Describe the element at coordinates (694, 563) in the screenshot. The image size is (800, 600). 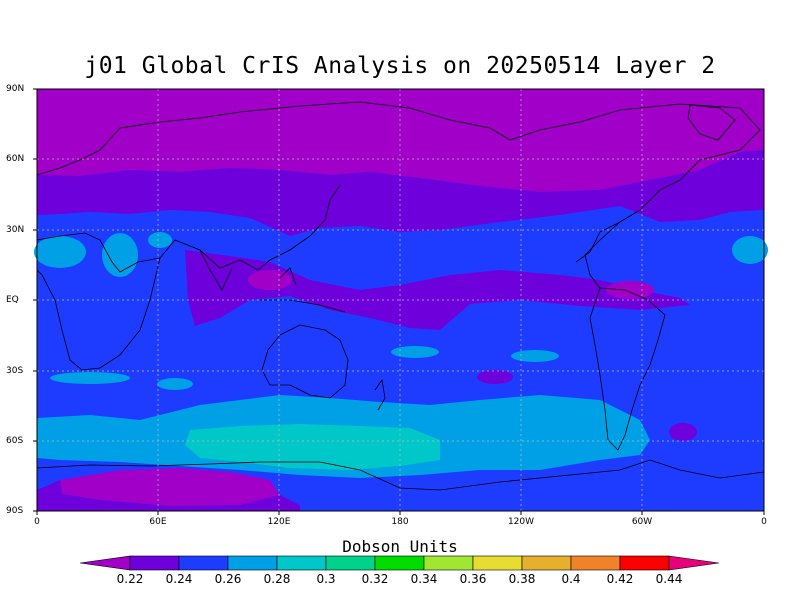
I see `colorbar-arrow-high` at that location.